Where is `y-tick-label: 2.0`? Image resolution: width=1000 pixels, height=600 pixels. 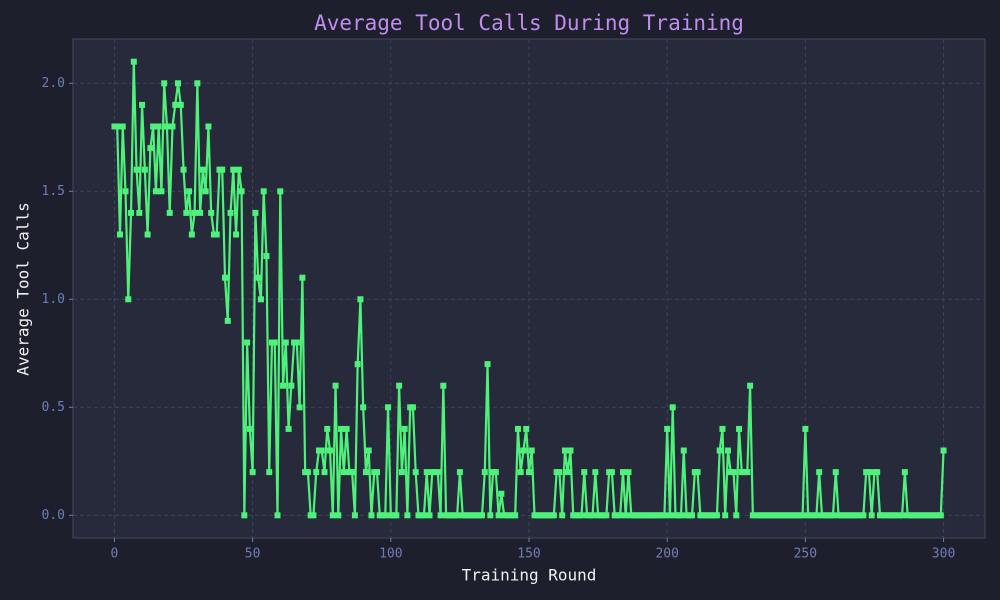
y-tick-label: 2.0 is located at coordinates (53, 83).